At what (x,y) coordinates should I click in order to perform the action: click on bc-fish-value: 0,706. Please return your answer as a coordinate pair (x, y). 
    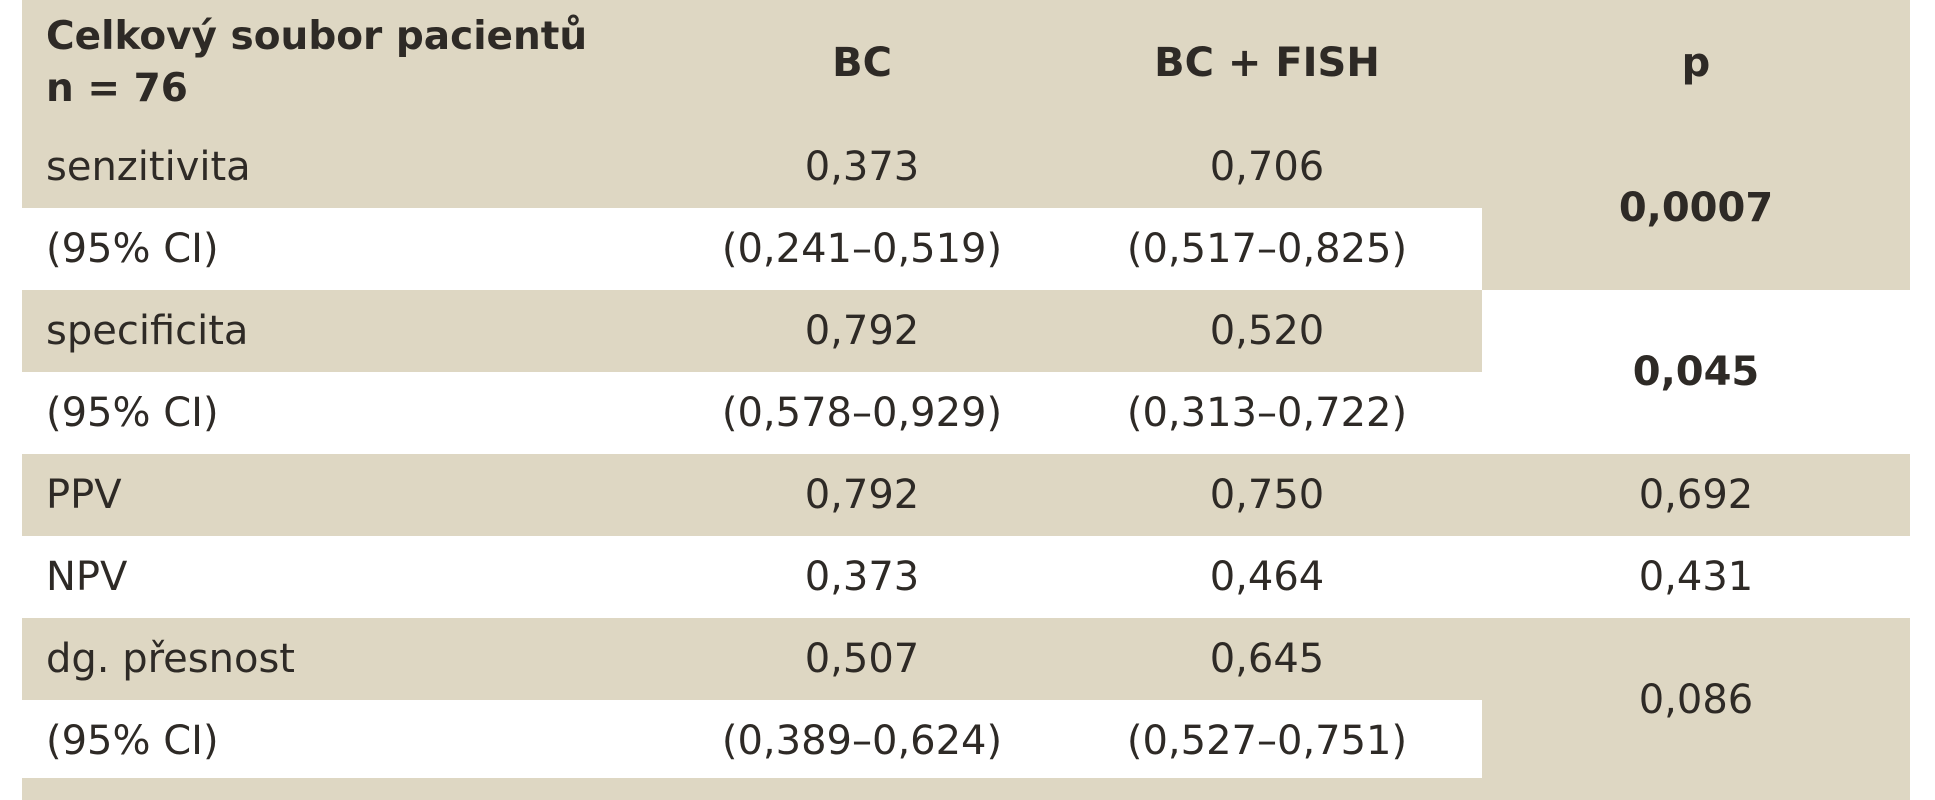
    Looking at the image, I should click on (1267, 167).